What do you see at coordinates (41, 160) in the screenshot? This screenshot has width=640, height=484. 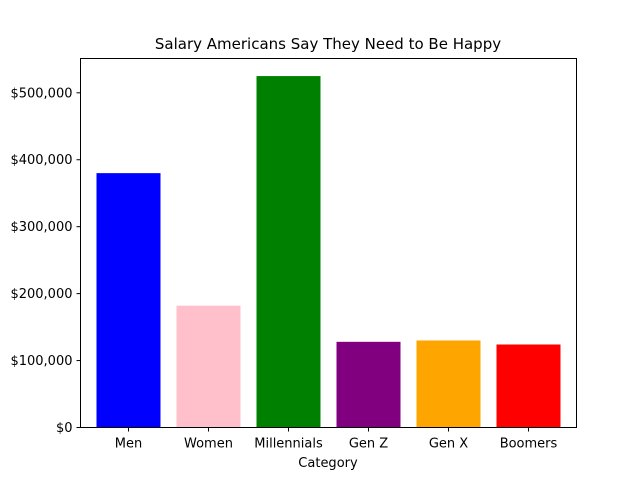 I see `y-tick-label: $400,000` at bounding box center [41, 160].